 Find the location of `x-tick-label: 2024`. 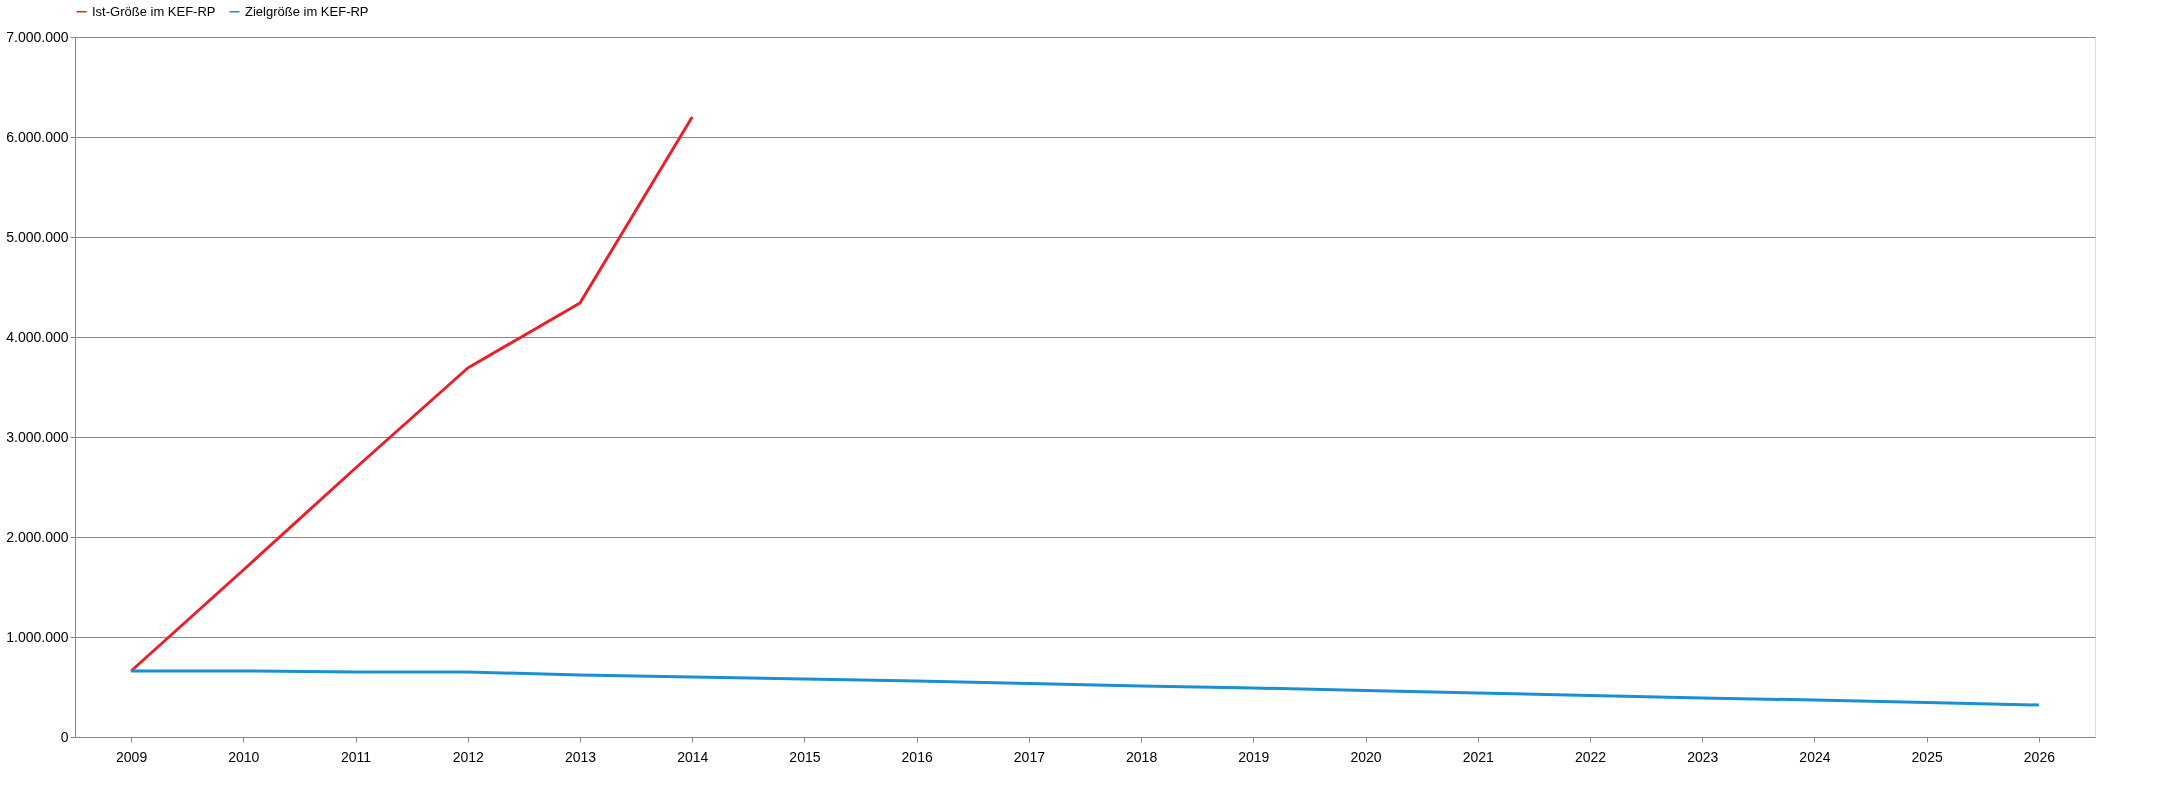

x-tick-label: 2024 is located at coordinates (1815, 756).